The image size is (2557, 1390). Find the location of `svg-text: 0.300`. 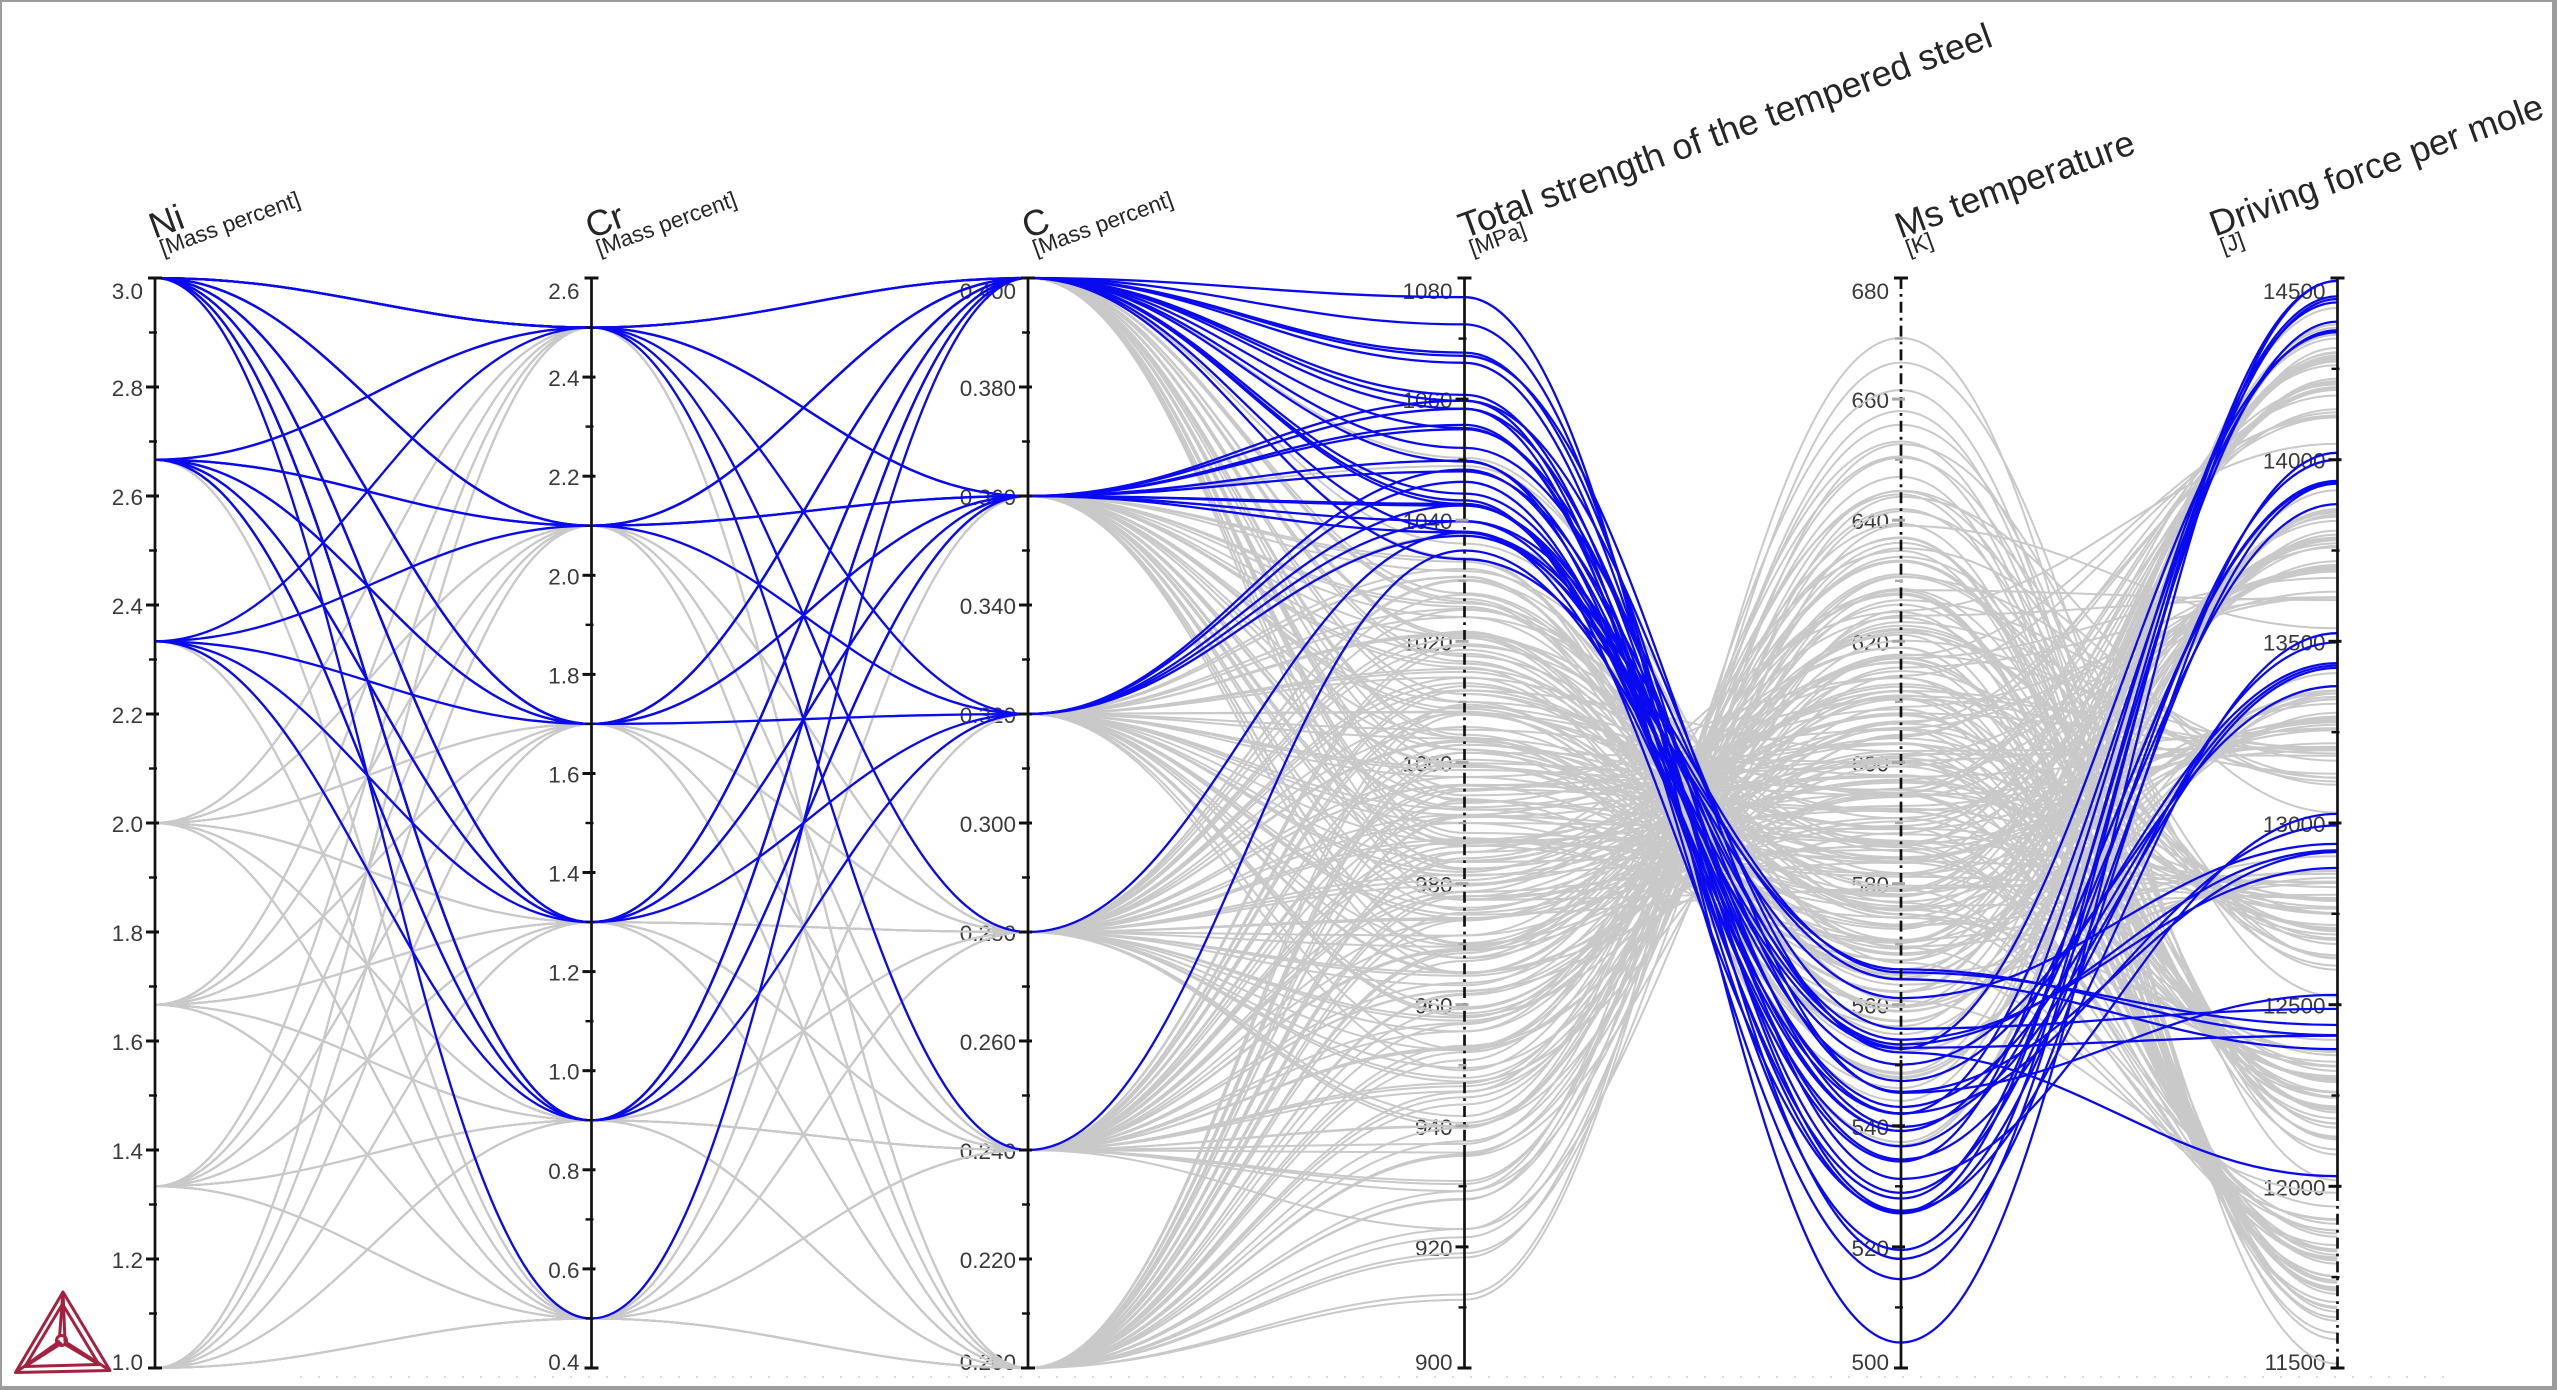

svg-text: 0.300 is located at coordinates (988, 824).